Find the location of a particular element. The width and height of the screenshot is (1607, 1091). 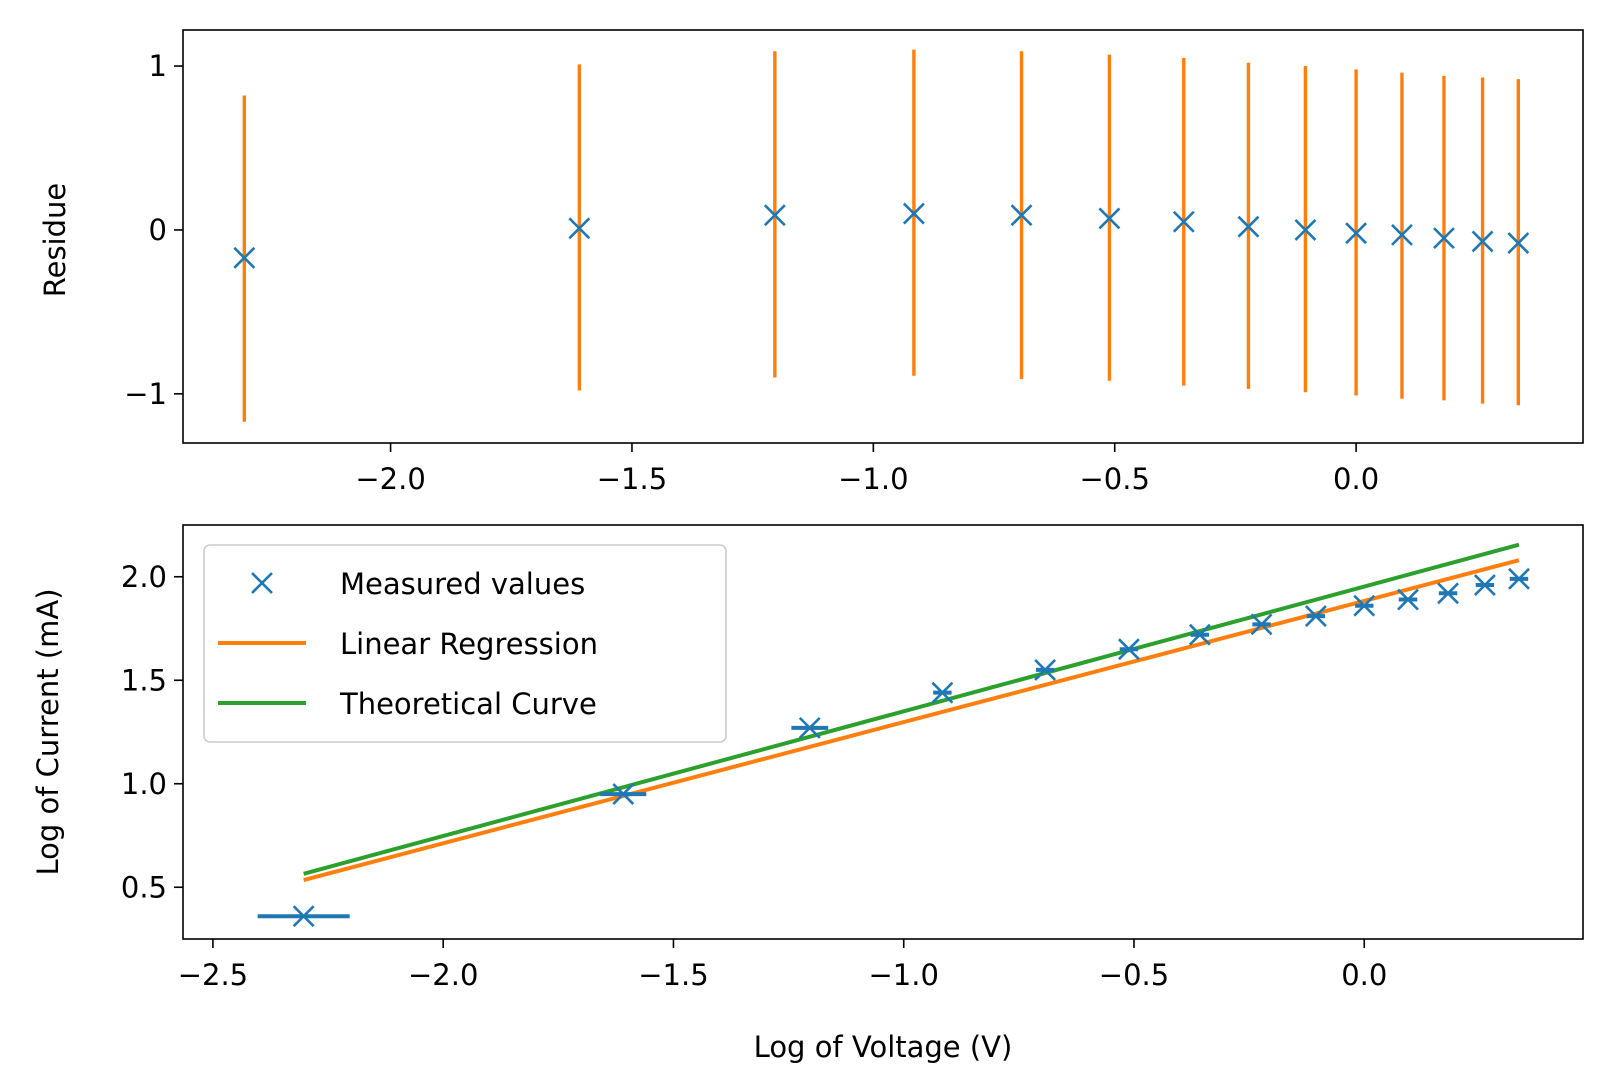

residue-points is located at coordinates (881, 235).